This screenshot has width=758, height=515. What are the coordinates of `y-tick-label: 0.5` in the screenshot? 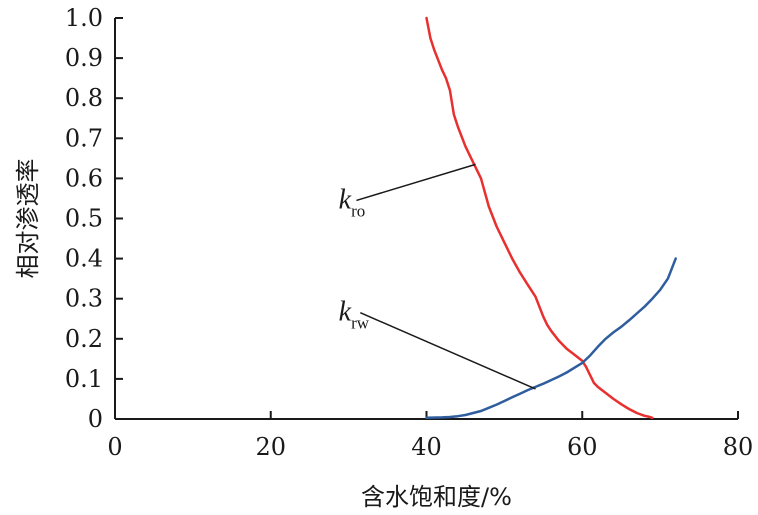 It's located at (84, 219).